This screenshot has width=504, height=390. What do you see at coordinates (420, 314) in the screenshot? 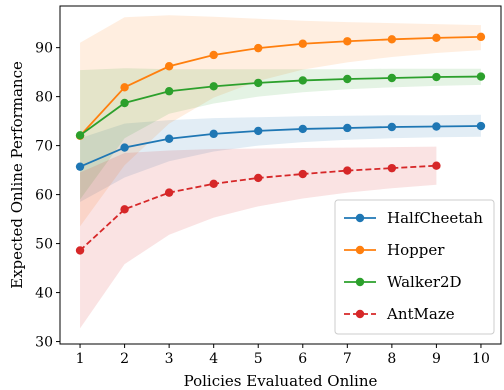
I see `legend-label-antmaze: AntMaze` at bounding box center [420, 314].